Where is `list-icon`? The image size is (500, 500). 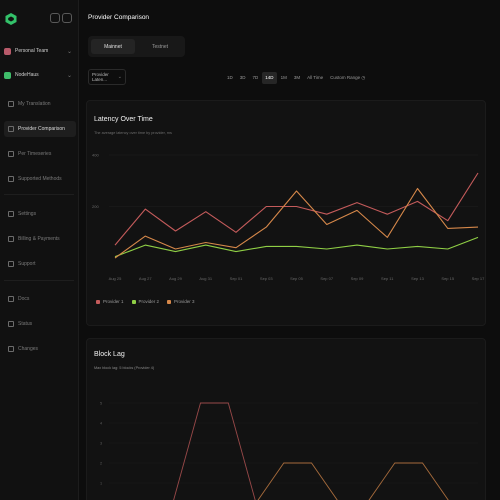 list-icon is located at coordinates (11, 104).